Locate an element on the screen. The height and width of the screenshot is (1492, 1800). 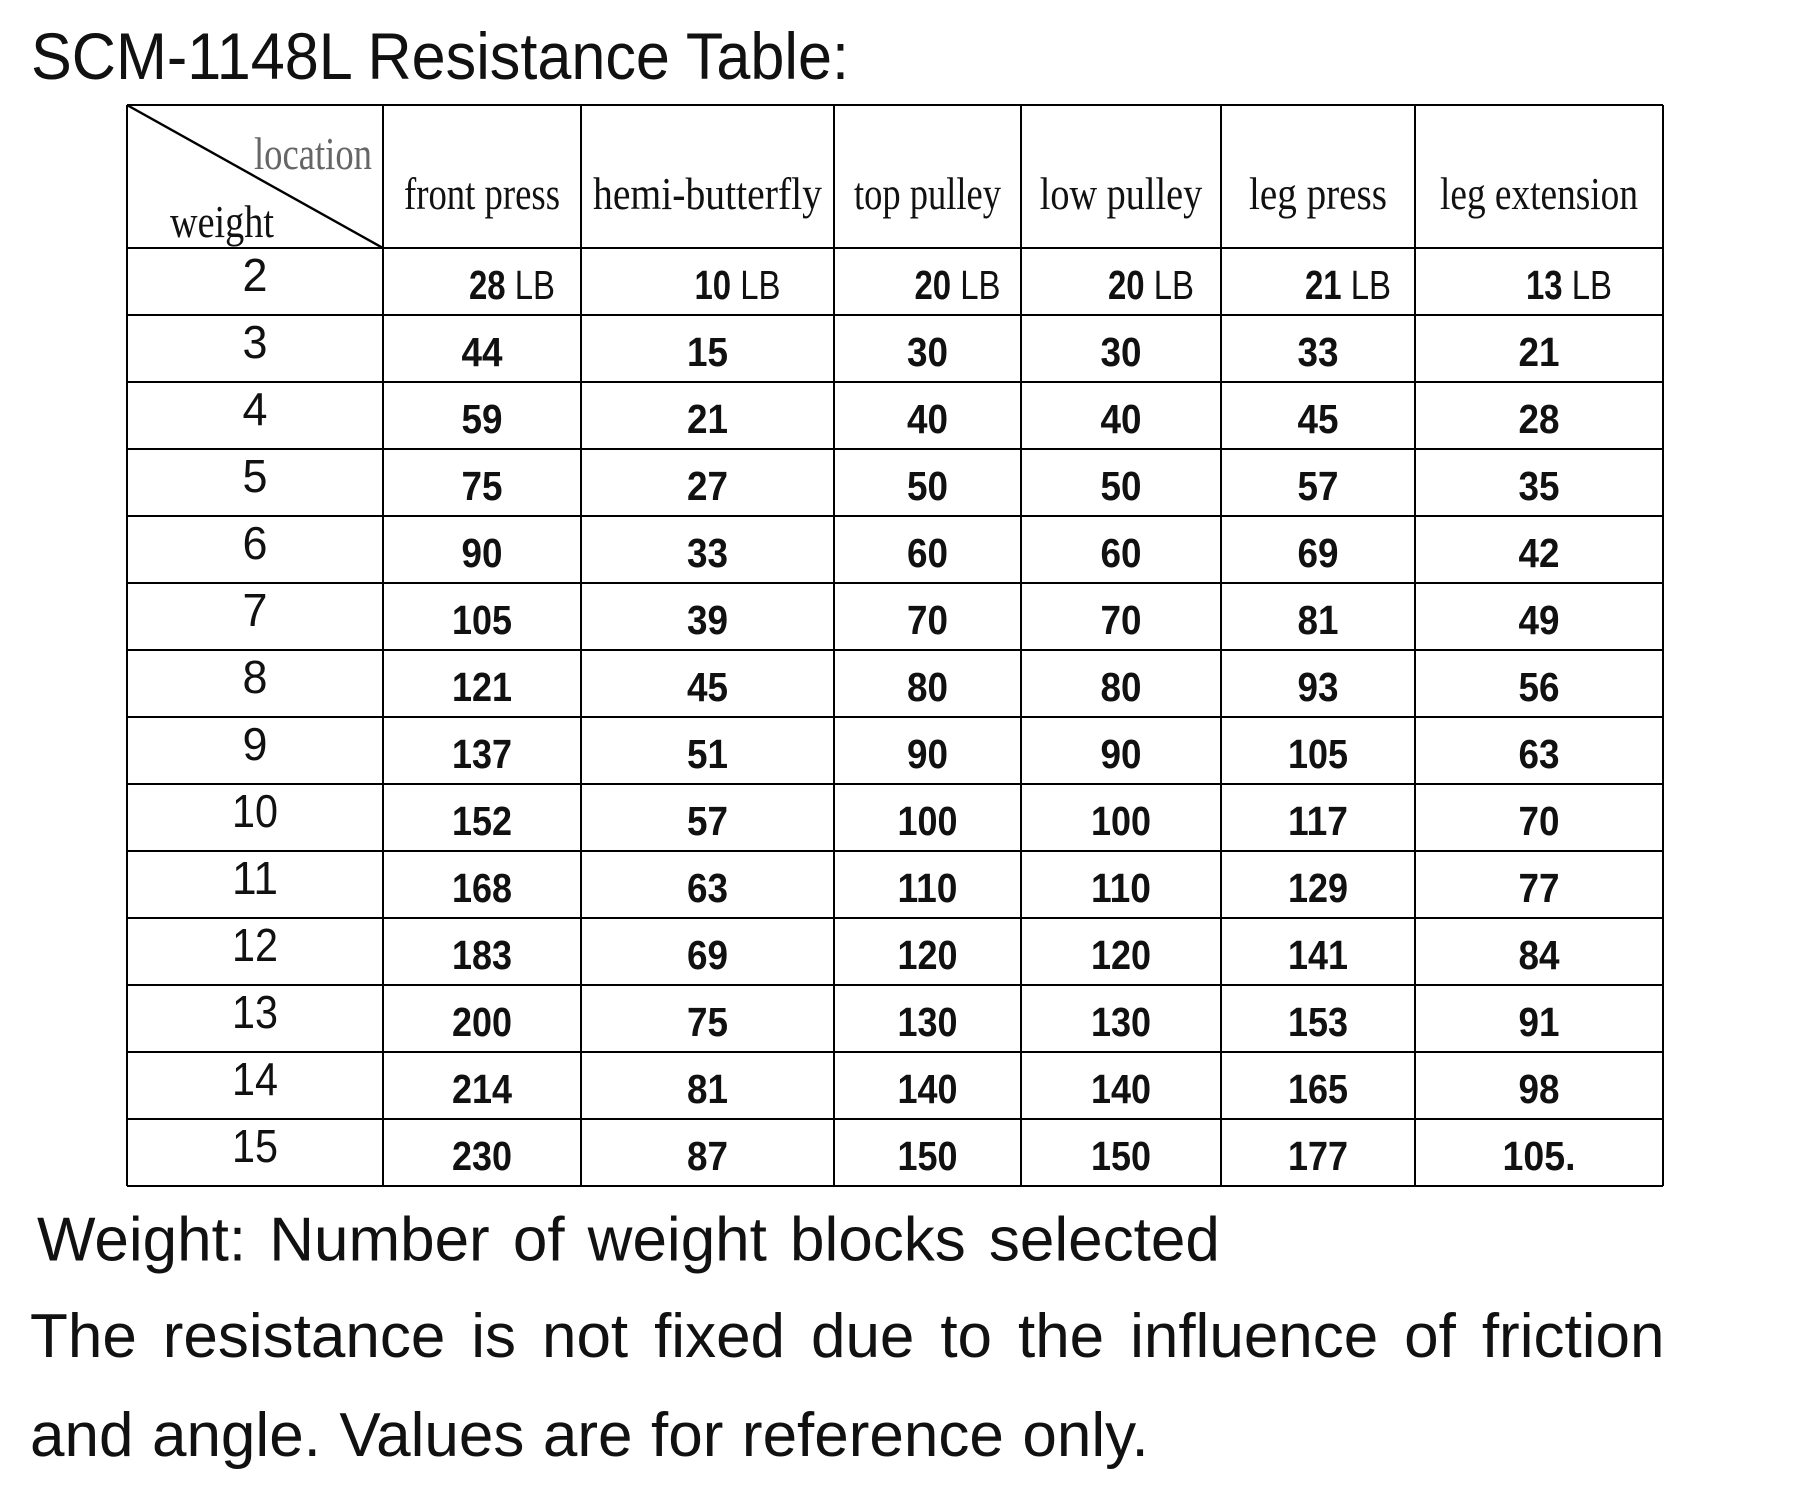
svg-text: 93 is located at coordinates (1318, 687).